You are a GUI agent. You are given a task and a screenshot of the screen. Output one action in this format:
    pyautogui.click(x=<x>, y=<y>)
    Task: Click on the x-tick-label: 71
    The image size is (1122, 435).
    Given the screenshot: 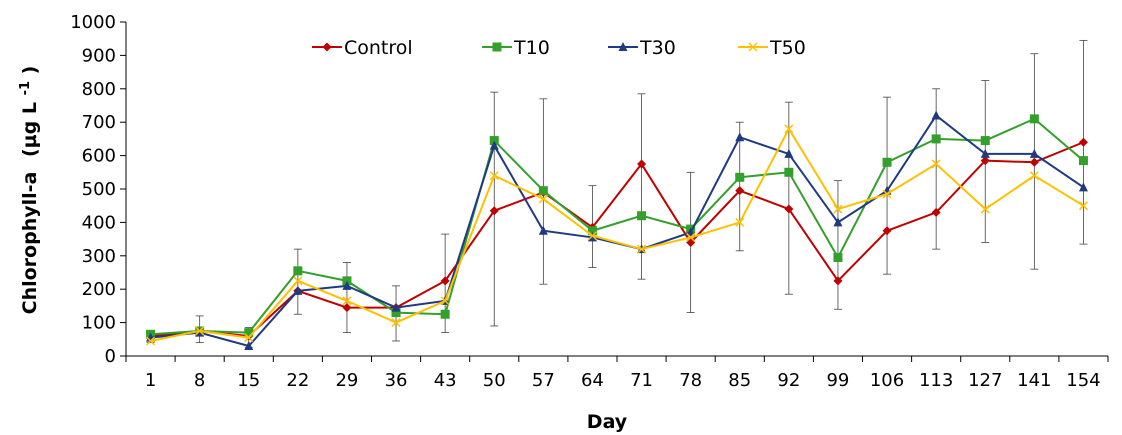 What is the action you would take?
    pyautogui.click(x=641, y=380)
    